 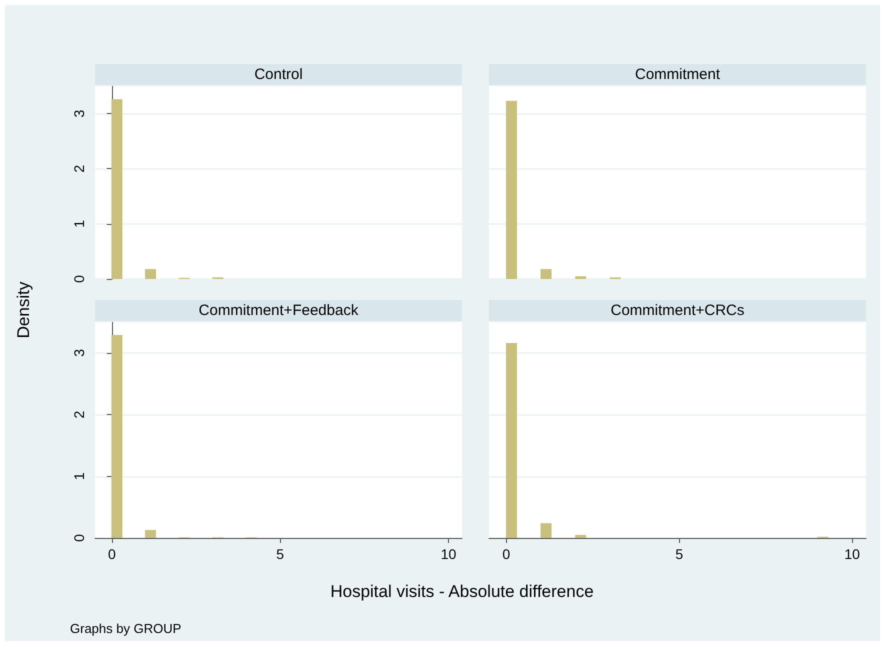 What do you see at coordinates (677, 310) in the screenshot?
I see `chart-title: Commitment+CRCs` at bounding box center [677, 310].